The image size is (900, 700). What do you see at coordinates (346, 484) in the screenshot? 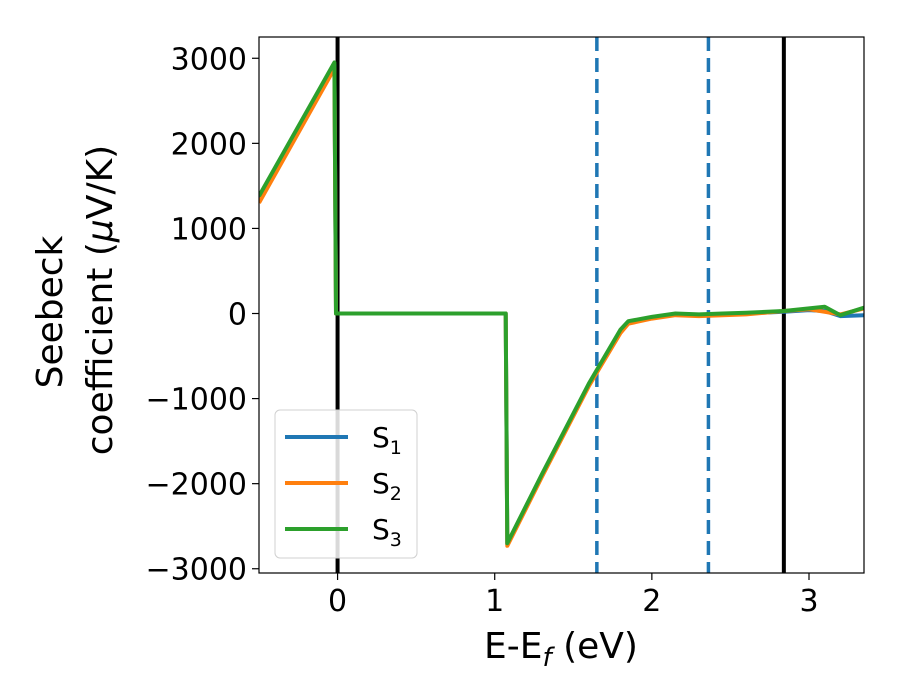
I see `legend: S1 S2 S3` at bounding box center [346, 484].